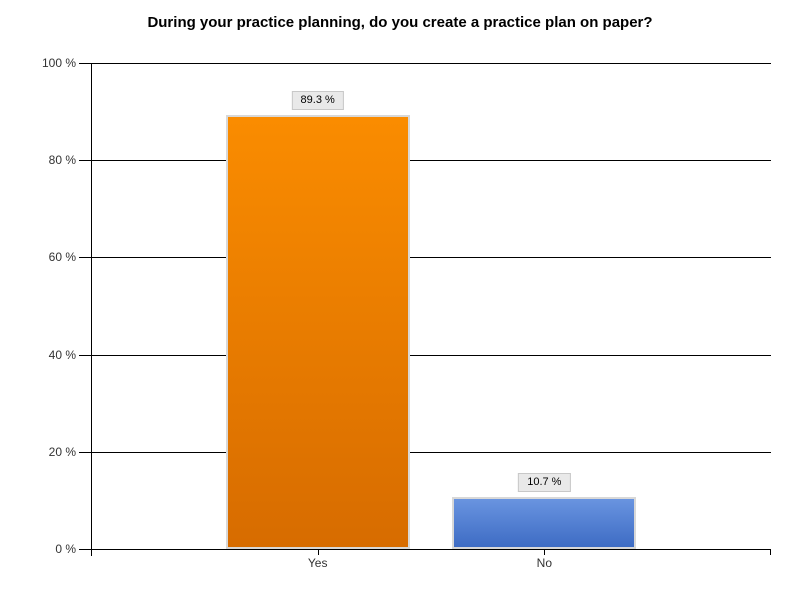 Image resolution: width=800 pixels, height=600 pixels. What do you see at coordinates (317, 563) in the screenshot?
I see `category-label: Yes` at bounding box center [317, 563].